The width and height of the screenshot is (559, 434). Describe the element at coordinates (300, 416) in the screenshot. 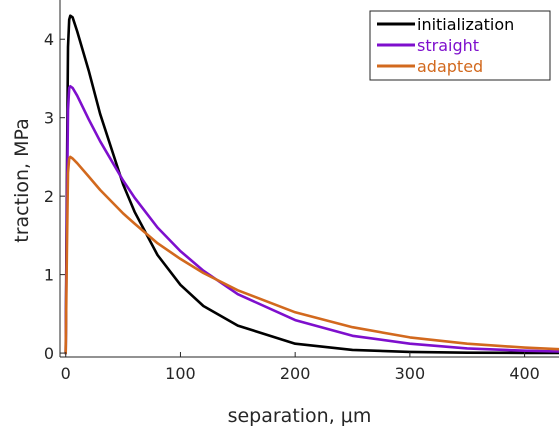

I see `x-axis-title: separation, μm` at that location.